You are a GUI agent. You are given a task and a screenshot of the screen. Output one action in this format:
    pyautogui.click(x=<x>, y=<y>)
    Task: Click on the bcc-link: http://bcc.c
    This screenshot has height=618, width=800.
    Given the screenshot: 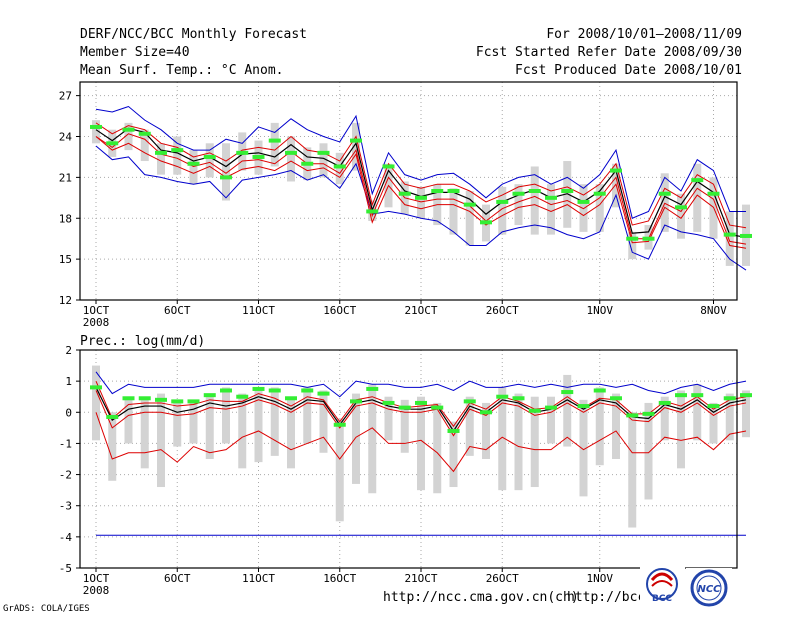 What is the action you would take?
    pyautogui.click(x=614, y=597)
    